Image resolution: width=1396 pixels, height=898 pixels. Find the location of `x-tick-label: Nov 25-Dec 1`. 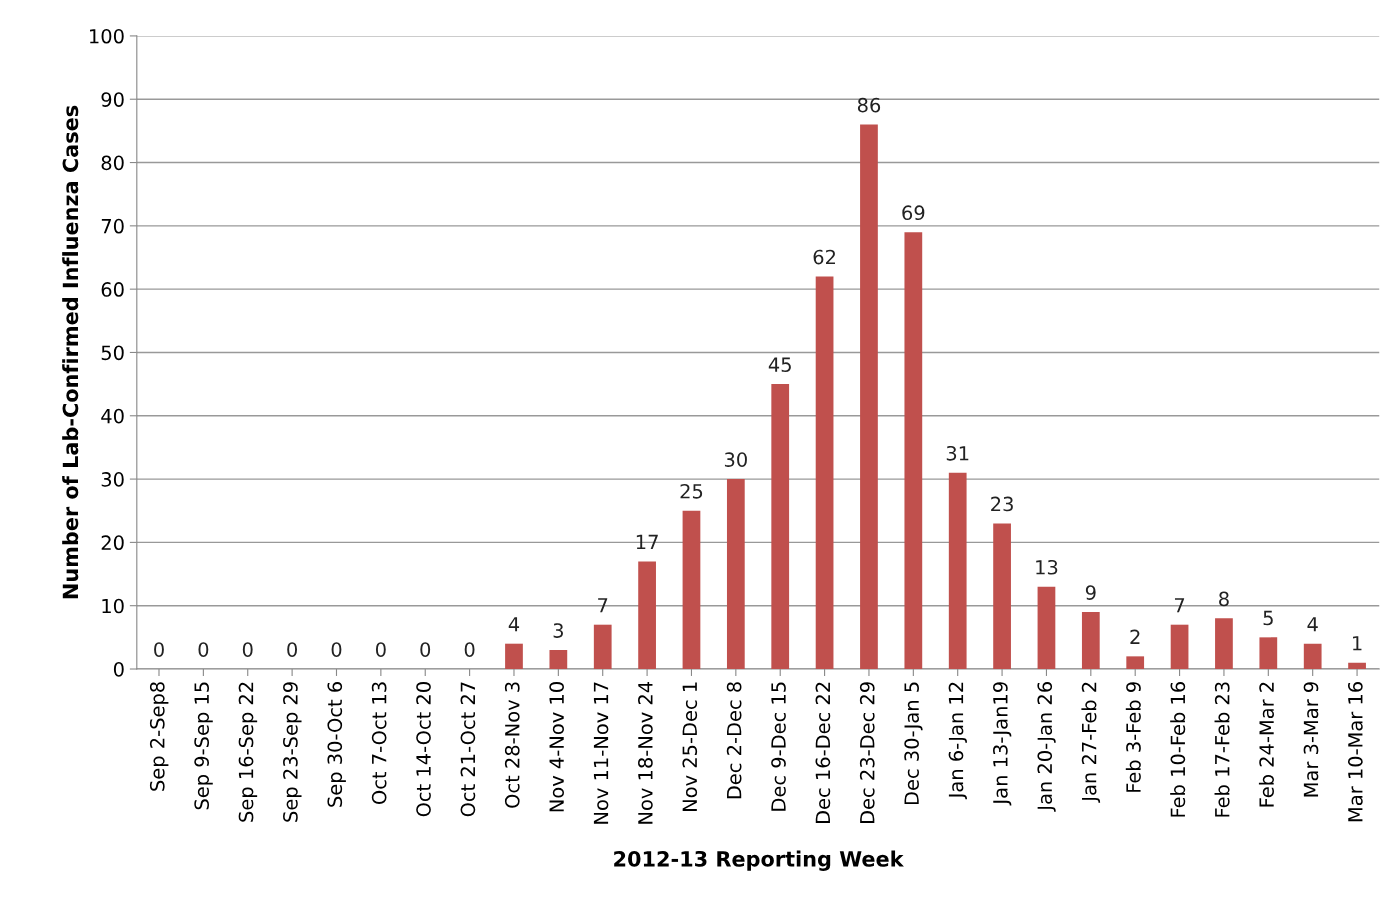

x-tick-label: Nov 25-Dec 1 is located at coordinates (690, 746).